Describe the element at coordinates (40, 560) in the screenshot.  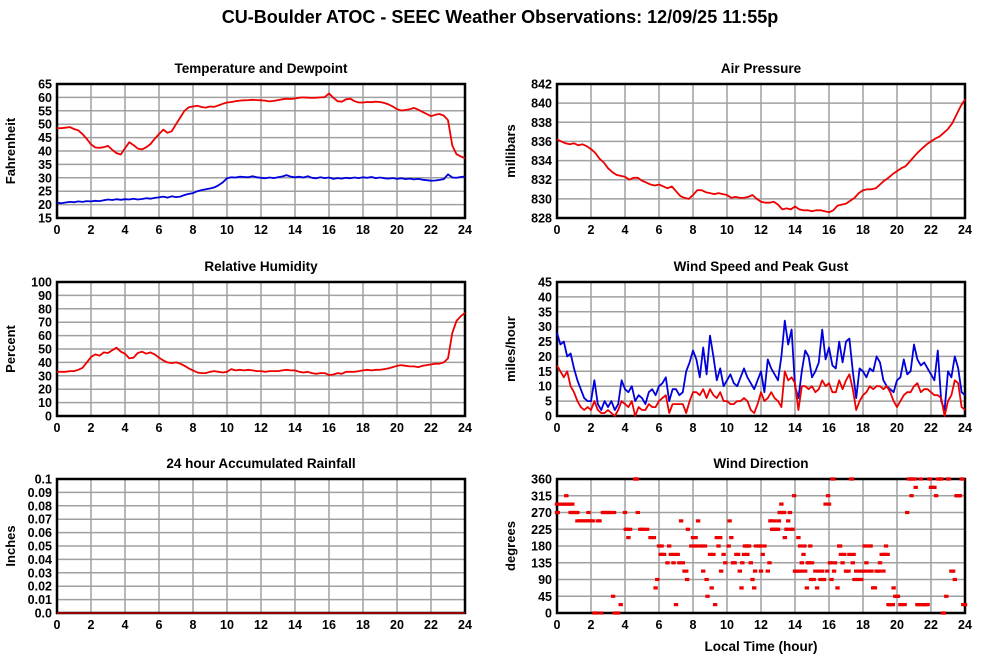
I see `y-tick-label: 0.04` at that location.